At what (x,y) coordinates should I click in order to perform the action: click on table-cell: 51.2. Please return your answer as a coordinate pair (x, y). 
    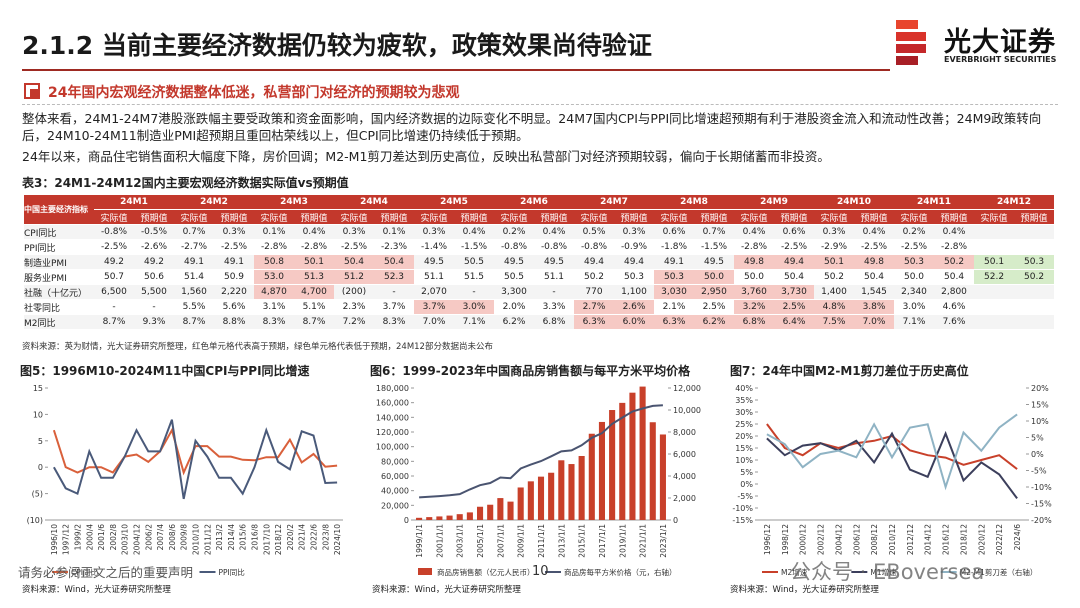
    Looking at the image, I should click on (354, 277).